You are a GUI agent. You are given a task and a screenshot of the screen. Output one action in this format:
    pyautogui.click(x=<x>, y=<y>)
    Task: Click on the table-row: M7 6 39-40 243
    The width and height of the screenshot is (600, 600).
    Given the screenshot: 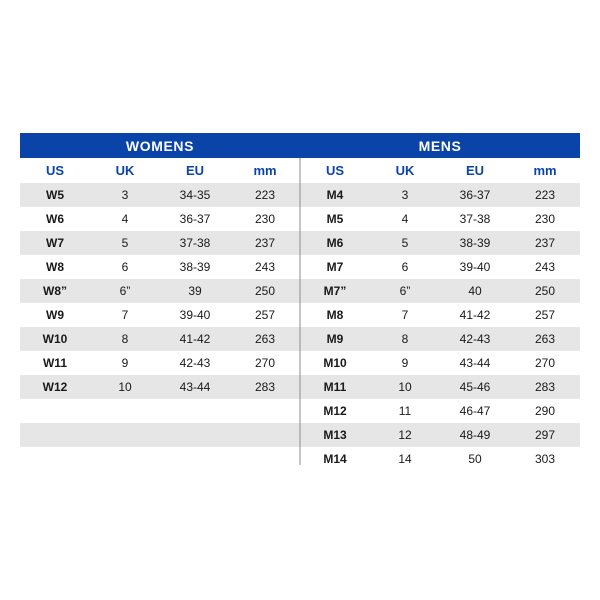 What is the action you would take?
    pyautogui.click(x=440, y=267)
    